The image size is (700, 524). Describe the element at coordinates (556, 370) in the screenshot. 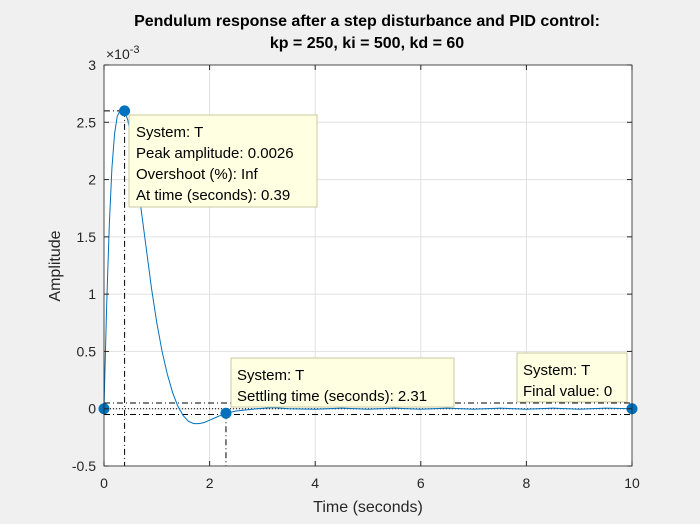

I see `datatip-final-line-1: System: T` at that location.